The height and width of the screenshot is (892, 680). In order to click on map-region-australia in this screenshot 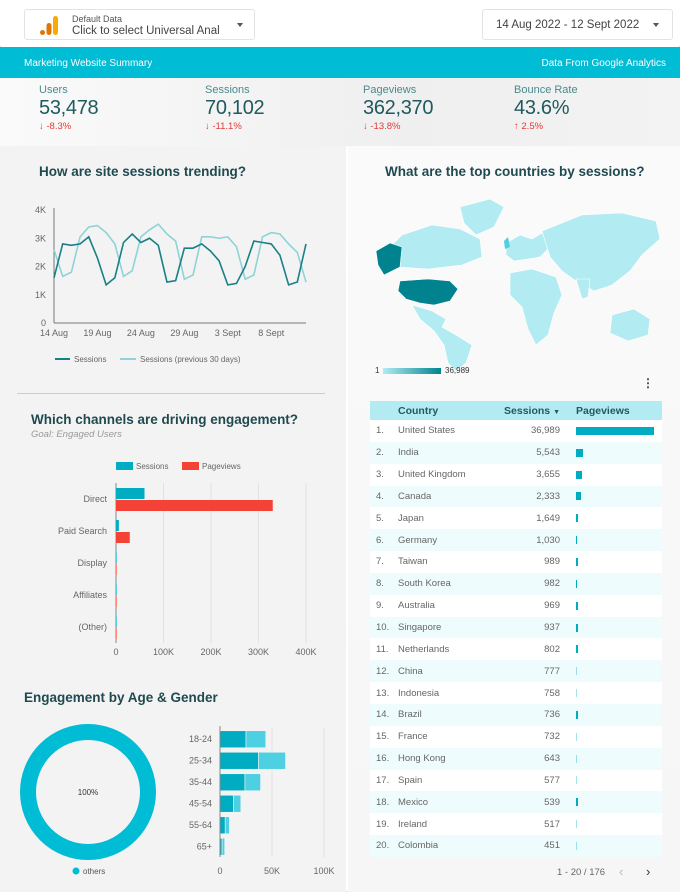, I will do `click(630, 325)`.